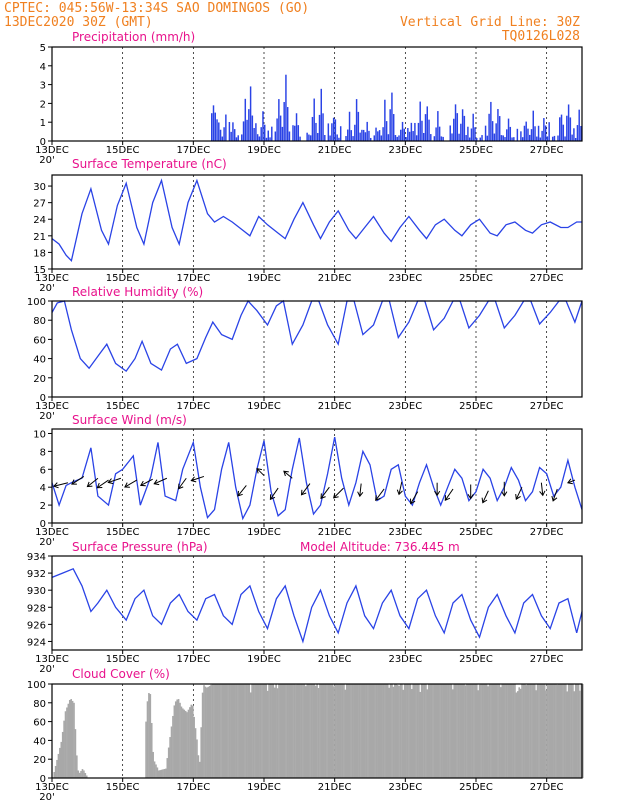 The height and width of the screenshot is (800, 618). Describe the element at coordinates (317, 476) in the screenshot. I see `wind-frame` at that location.